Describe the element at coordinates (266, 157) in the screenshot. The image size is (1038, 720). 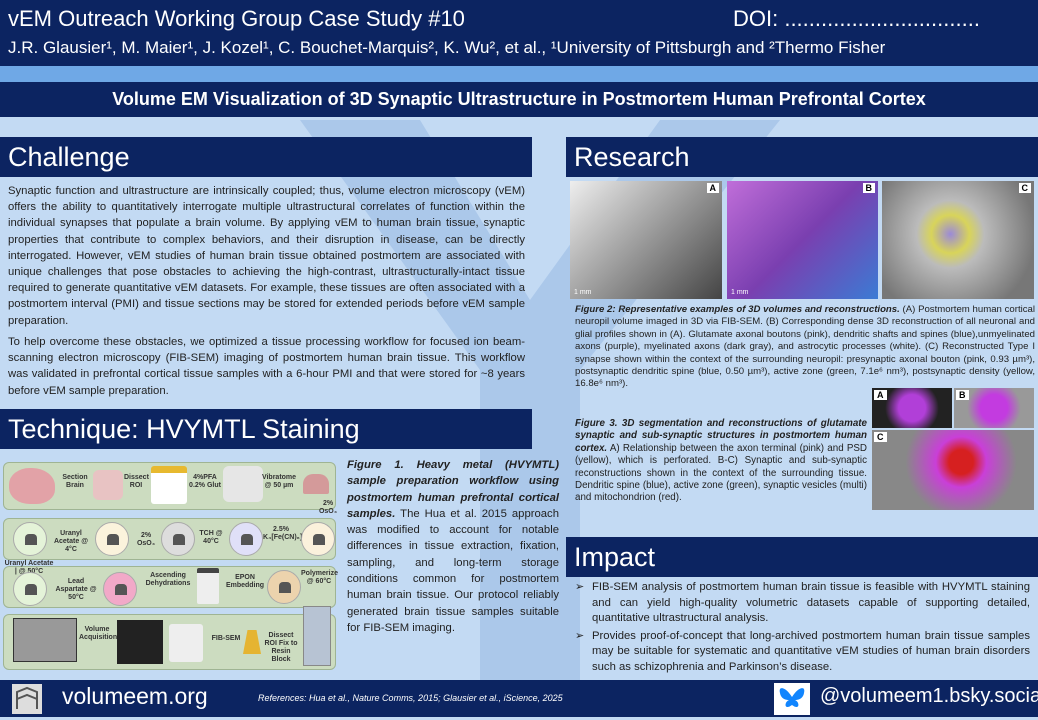
I see `challenge-heading: Challenge` at that location.